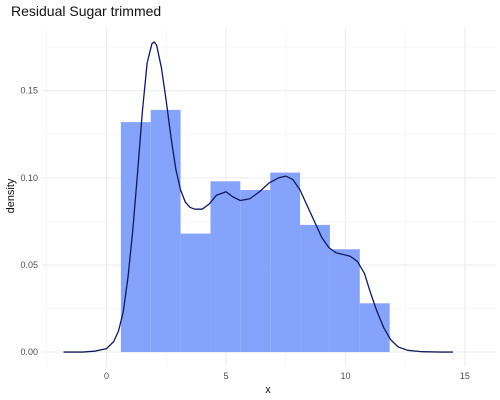 The width and height of the screenshot is (500, 400). What do you see at coordinates (11, 195) in the screenshot?
I see `y-axis-title: density` at bounding box center [11, 195].